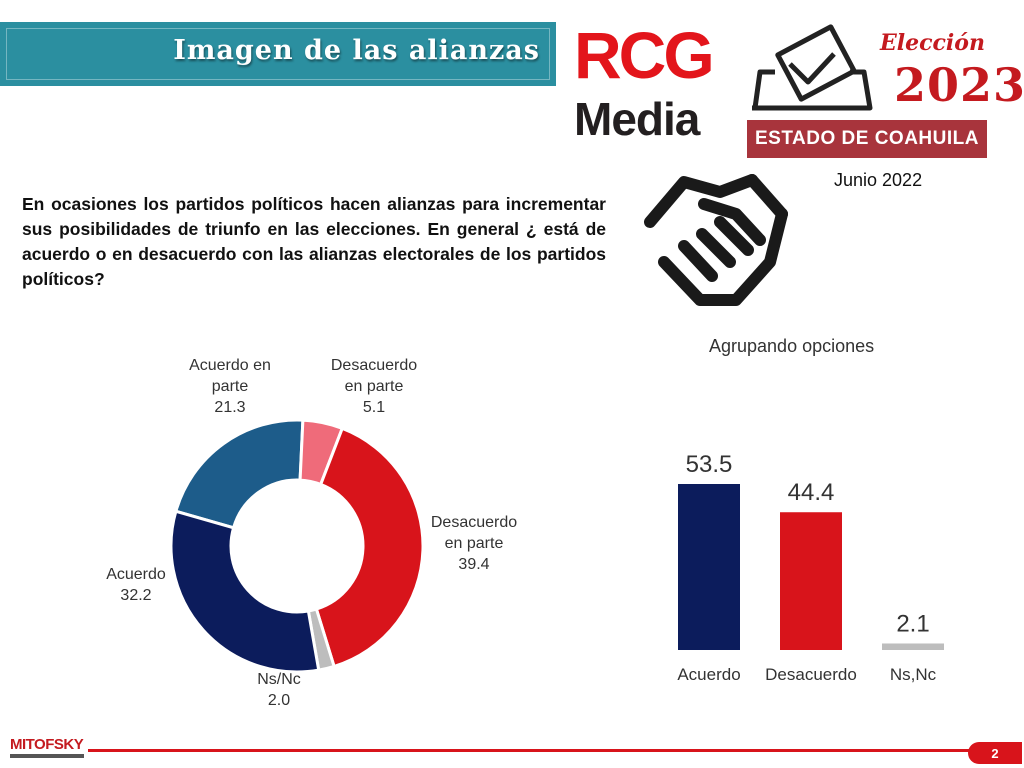 This screenshot has width=1024, height=768. Describe the element at coordinates (230, 386) in the screenshot. I see `slice-label: Acuerdo en parte 21.3` at that location.